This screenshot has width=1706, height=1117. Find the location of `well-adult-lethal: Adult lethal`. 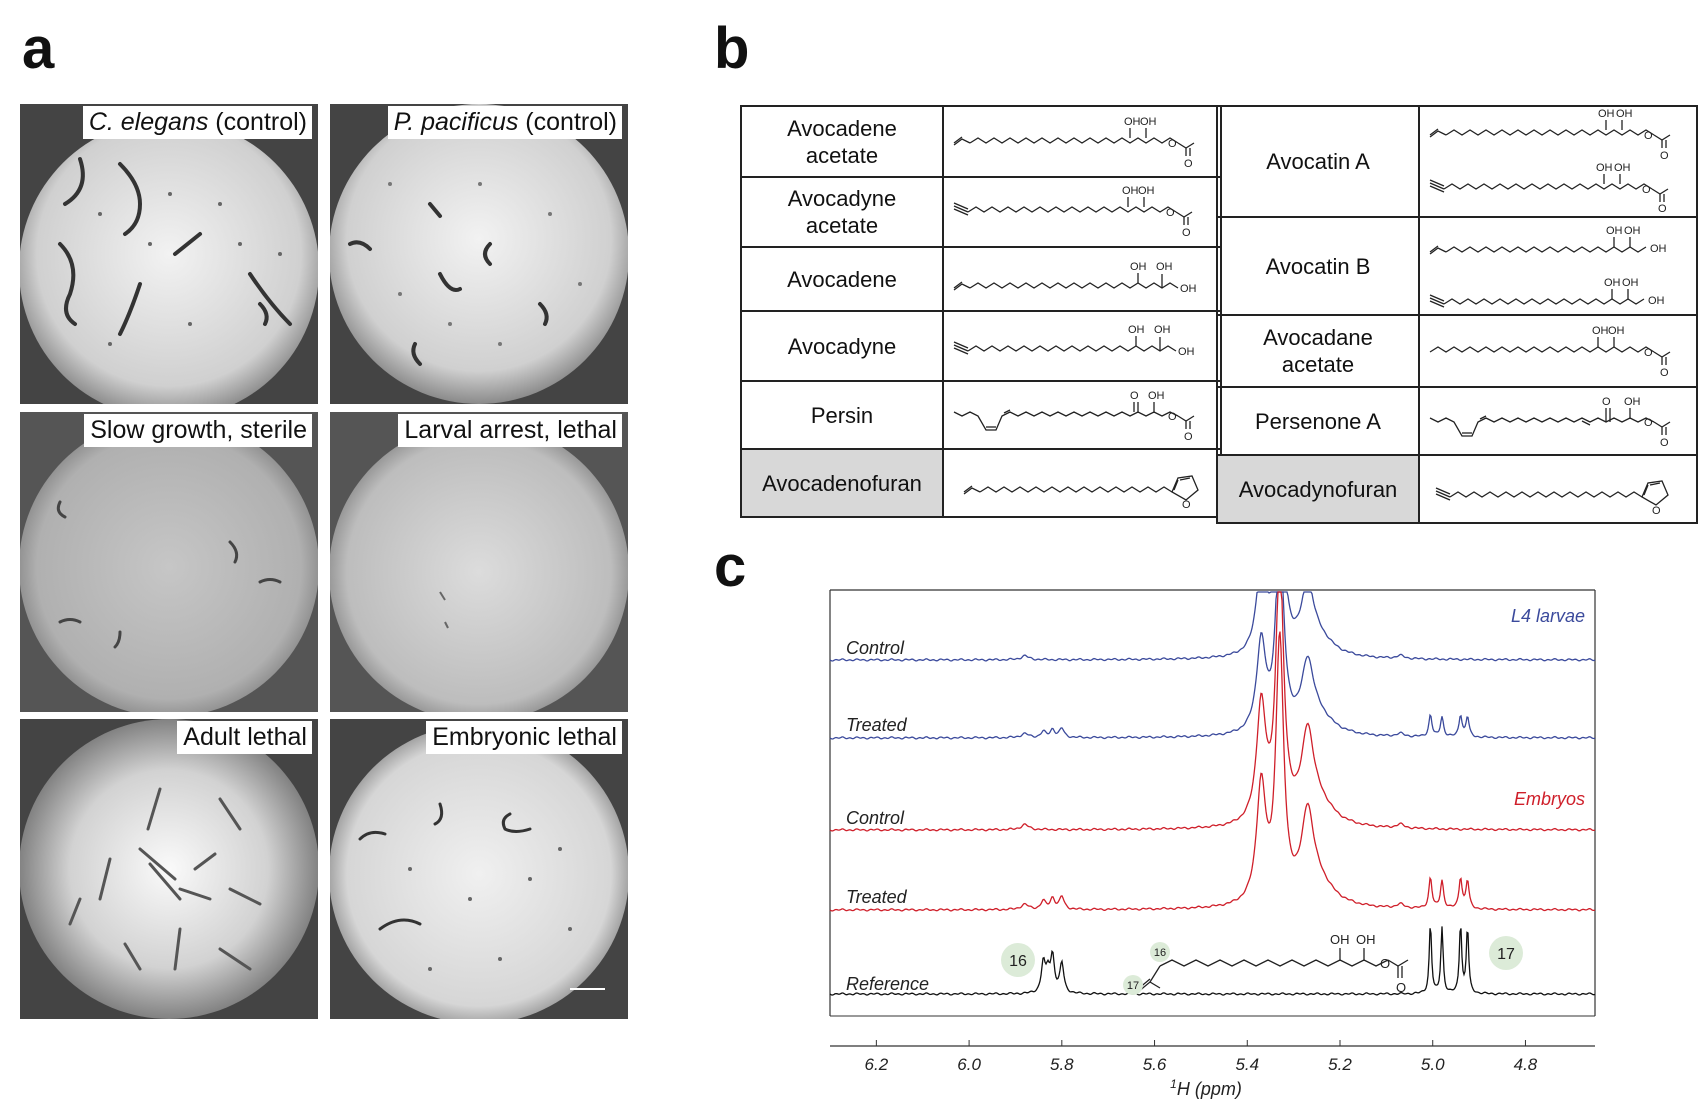

well-adult-lethal: Adult lethal is located at coordinates (169, 869).